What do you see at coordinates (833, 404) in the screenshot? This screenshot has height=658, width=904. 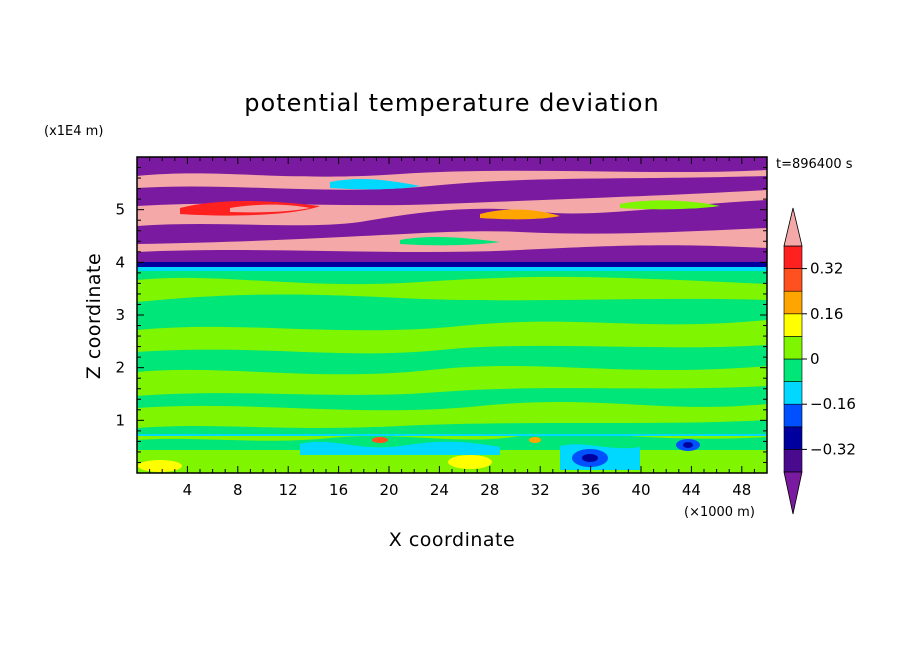 I see `colorbar-label: −0.16` at bounding box center [833, 404].